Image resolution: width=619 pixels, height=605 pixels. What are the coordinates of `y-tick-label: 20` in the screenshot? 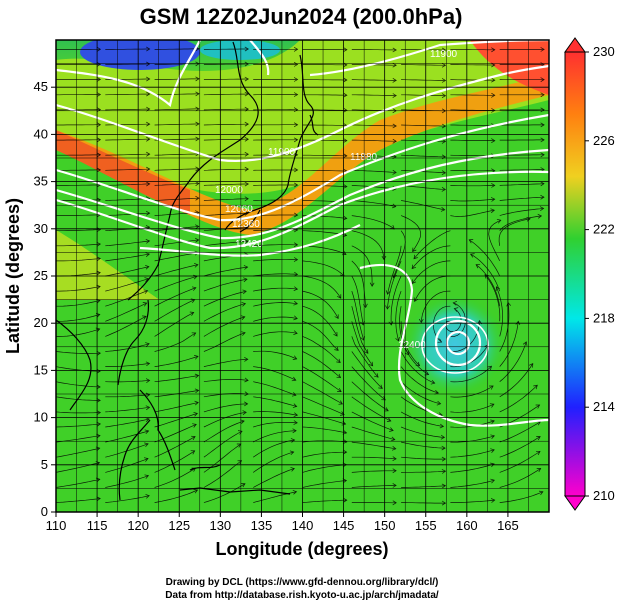 It's located at (41, 322).